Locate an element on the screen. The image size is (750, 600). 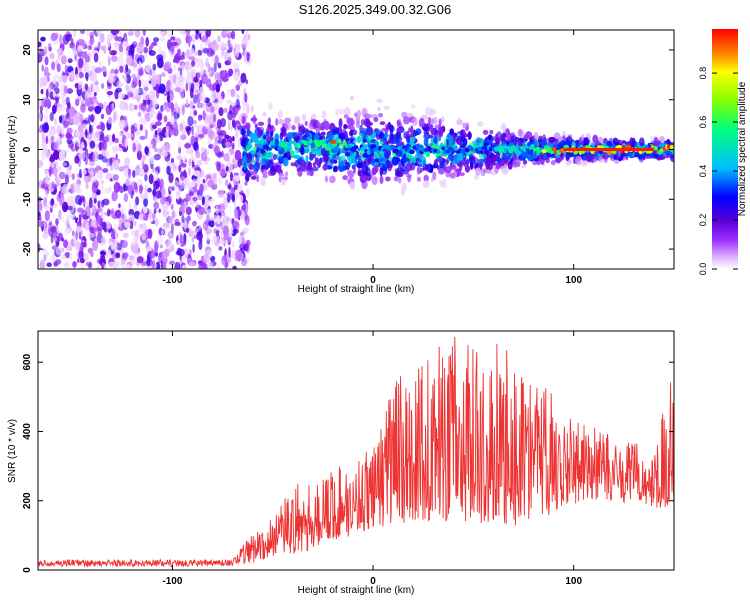
x-tick-label: -100 is located at coordinates (172, 581).